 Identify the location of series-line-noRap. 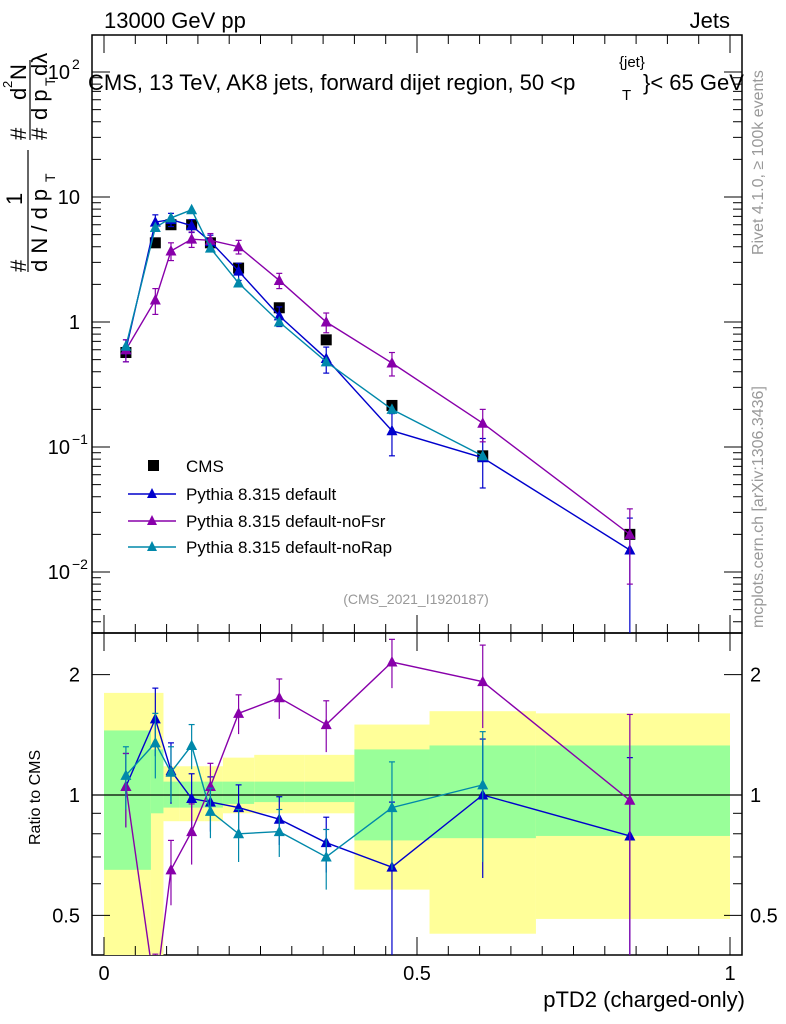
(304, 332).